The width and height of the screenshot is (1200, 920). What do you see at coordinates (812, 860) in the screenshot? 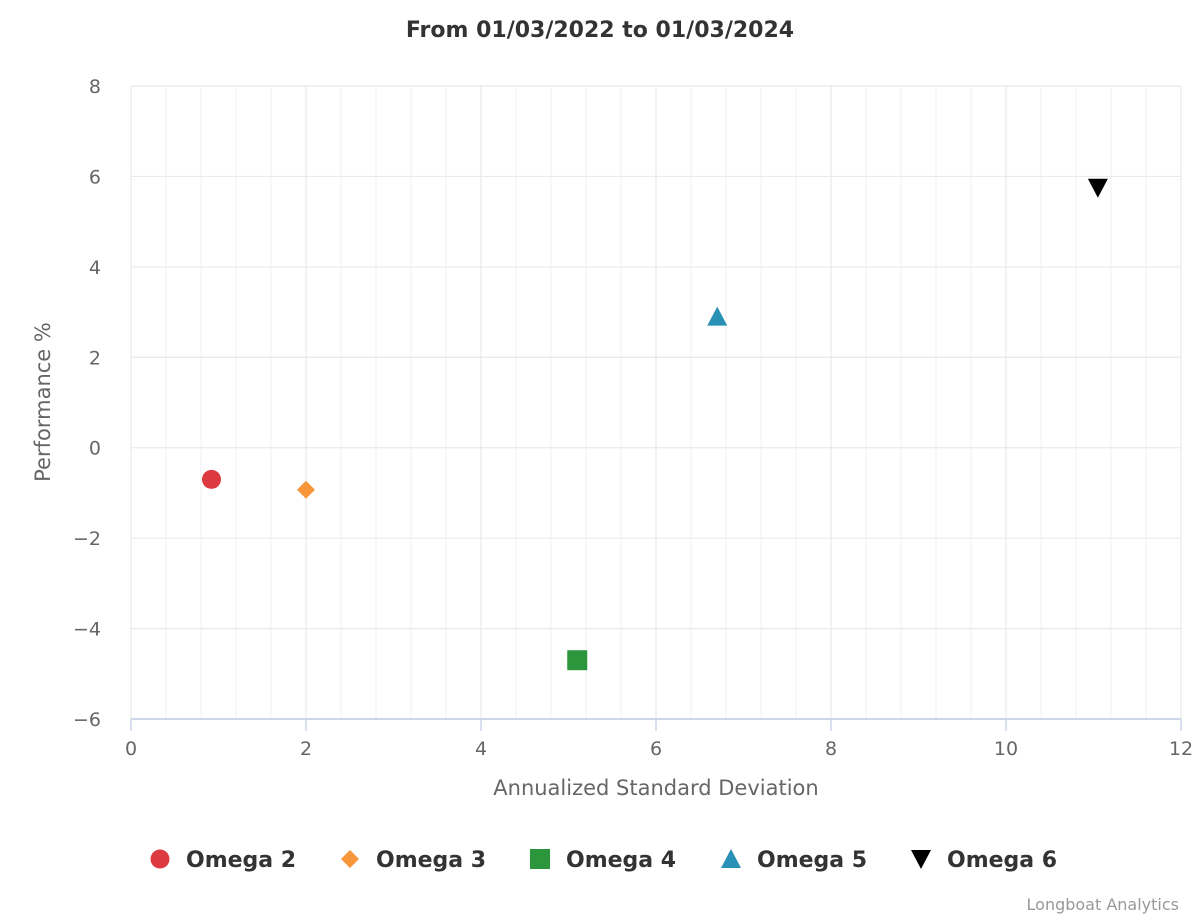
I see `legend-label-omega-5: Omega 5` at bounding box center [812, 860].